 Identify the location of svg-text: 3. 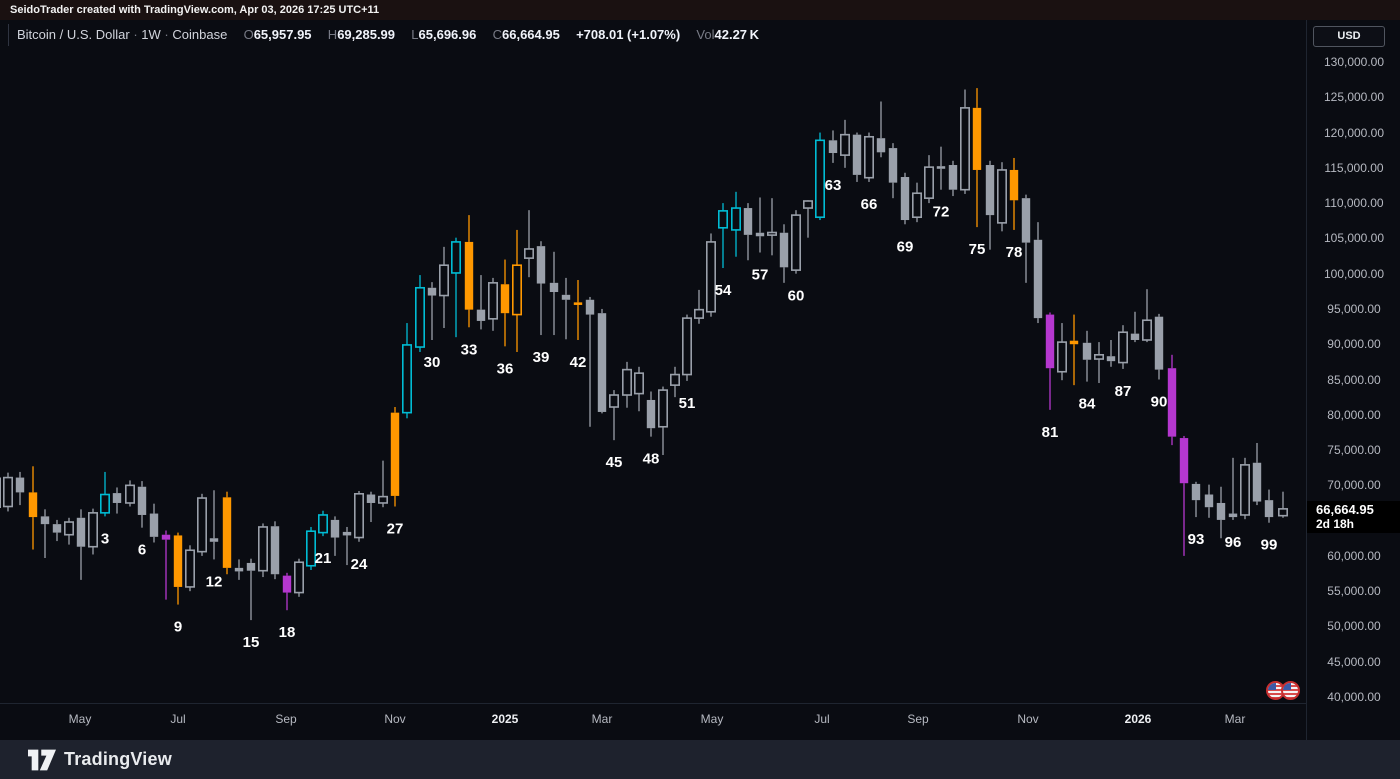
(105, 538).